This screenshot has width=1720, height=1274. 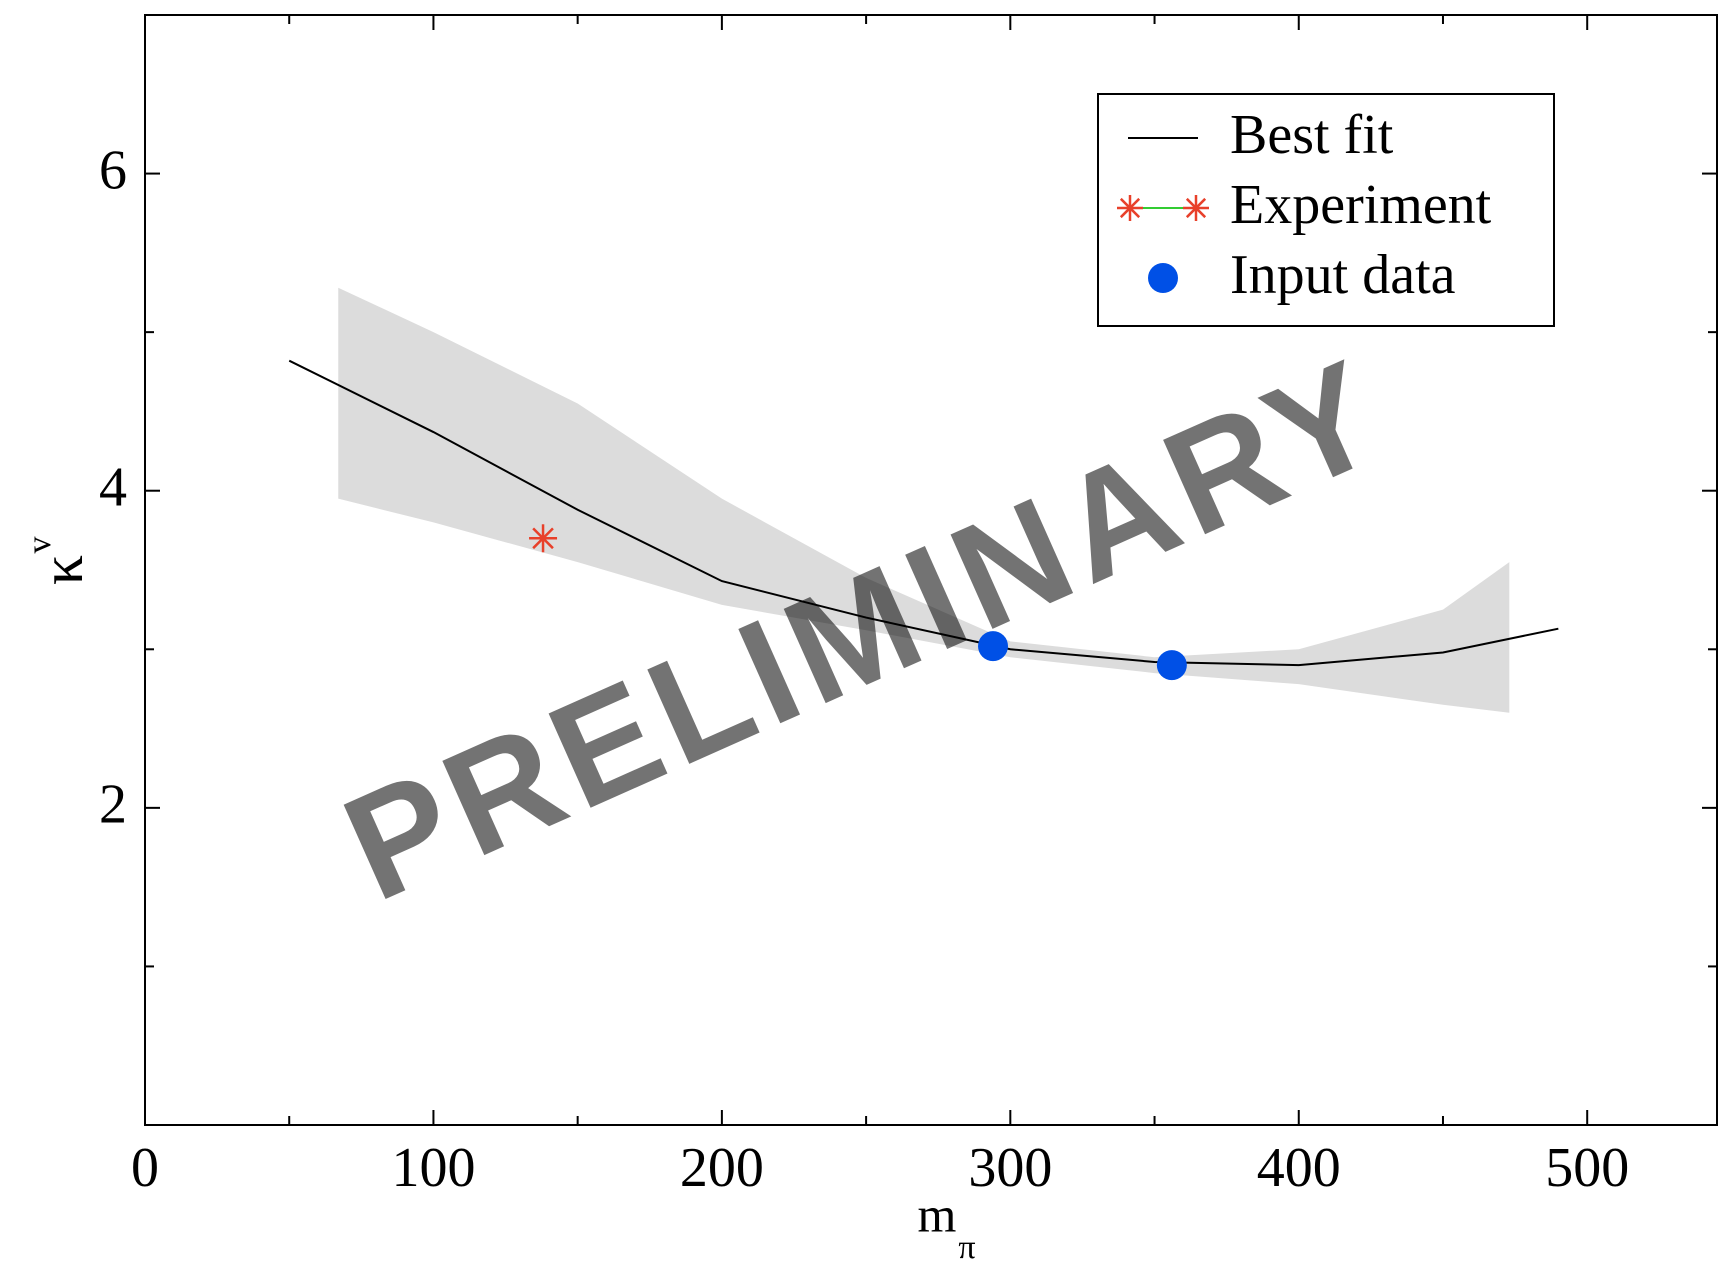 I want to click on x-tick-label: 200, so click(x=722, y=1168).